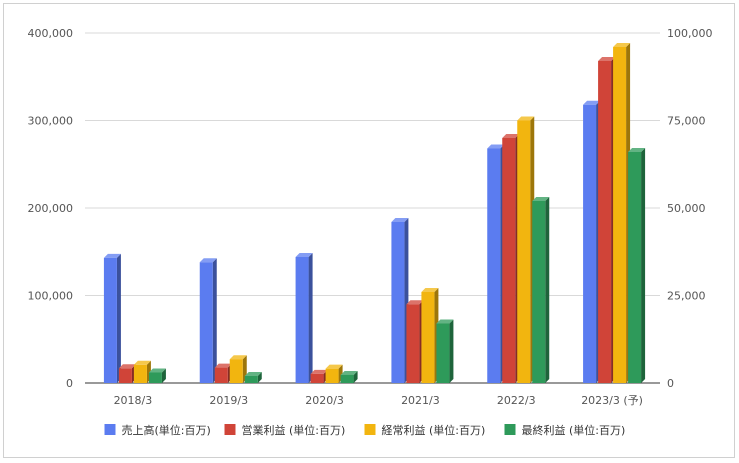 The image size is (739, 463). I want to click on right-tick-label: 25,000, so click(686, 296).